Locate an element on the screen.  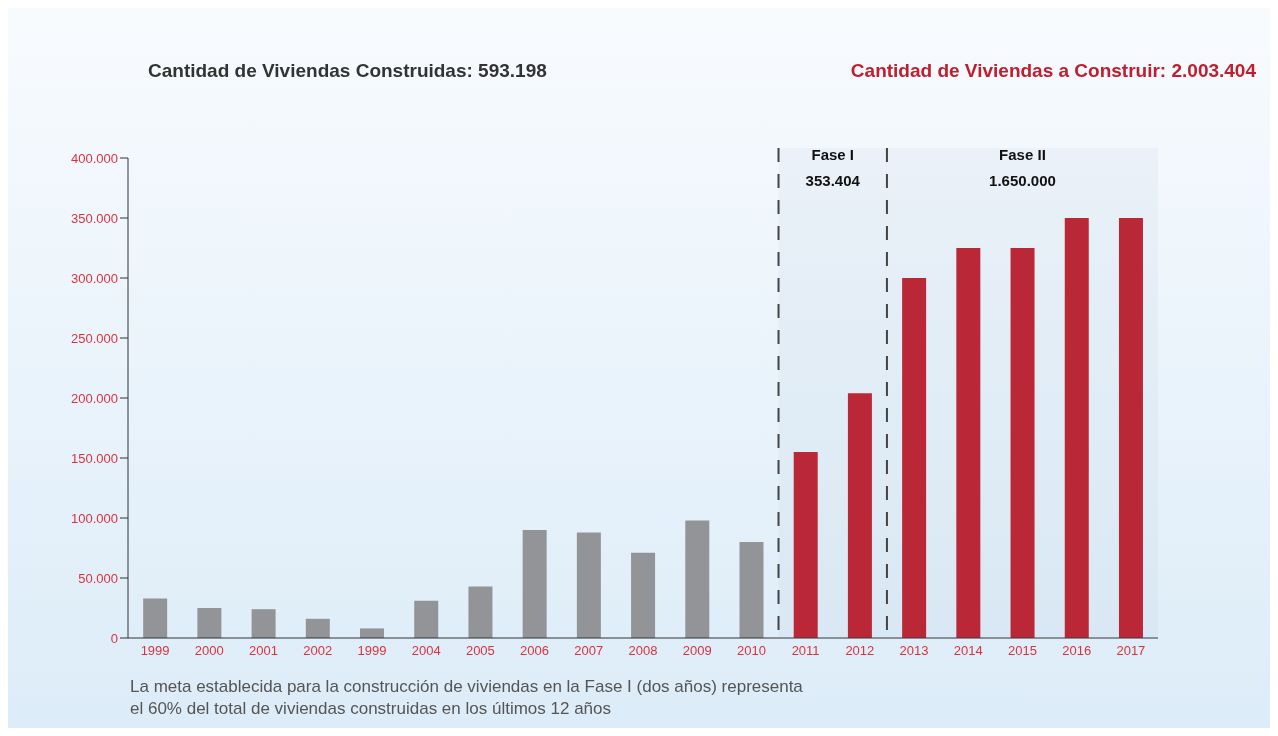
y-tick-label: 400.000 is located at coordinates (94, 158).